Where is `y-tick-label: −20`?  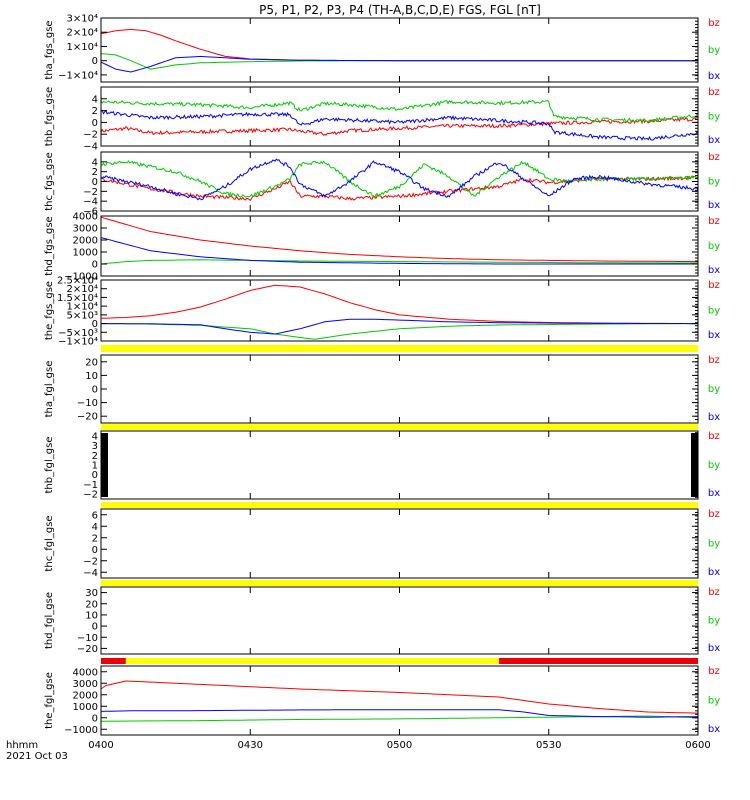
y-tick-label: −20 is located at coordinates (87, 417).